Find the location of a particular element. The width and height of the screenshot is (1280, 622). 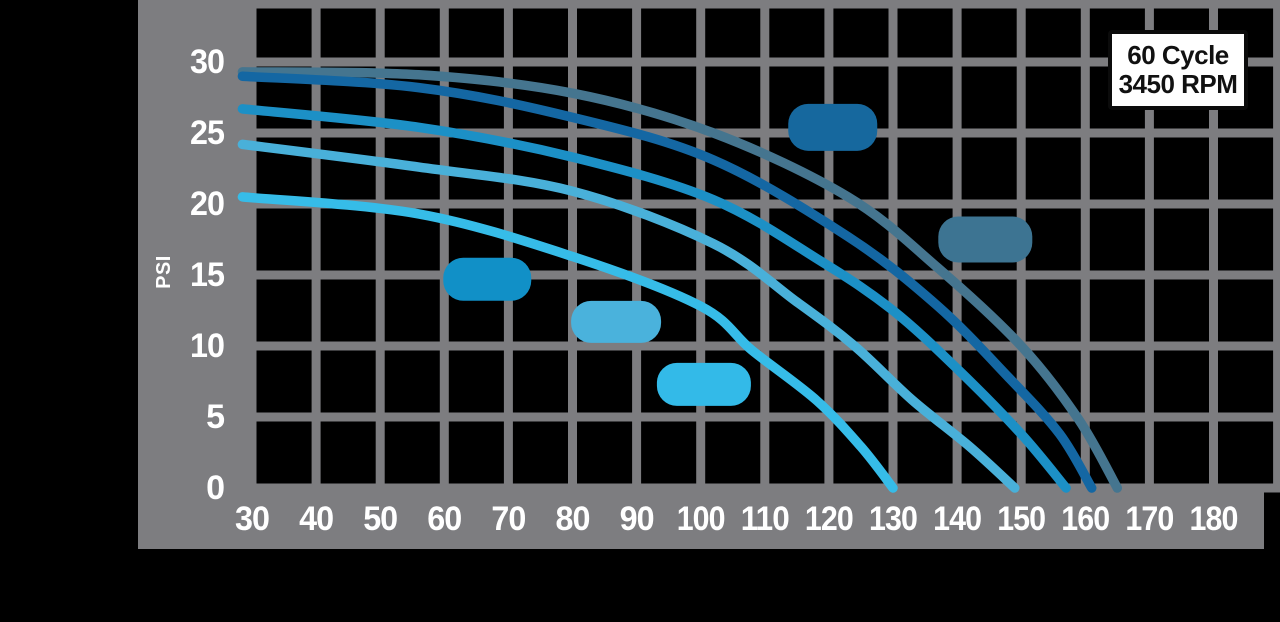

y-tick-label: 0 is located at coordinates (215, 488).